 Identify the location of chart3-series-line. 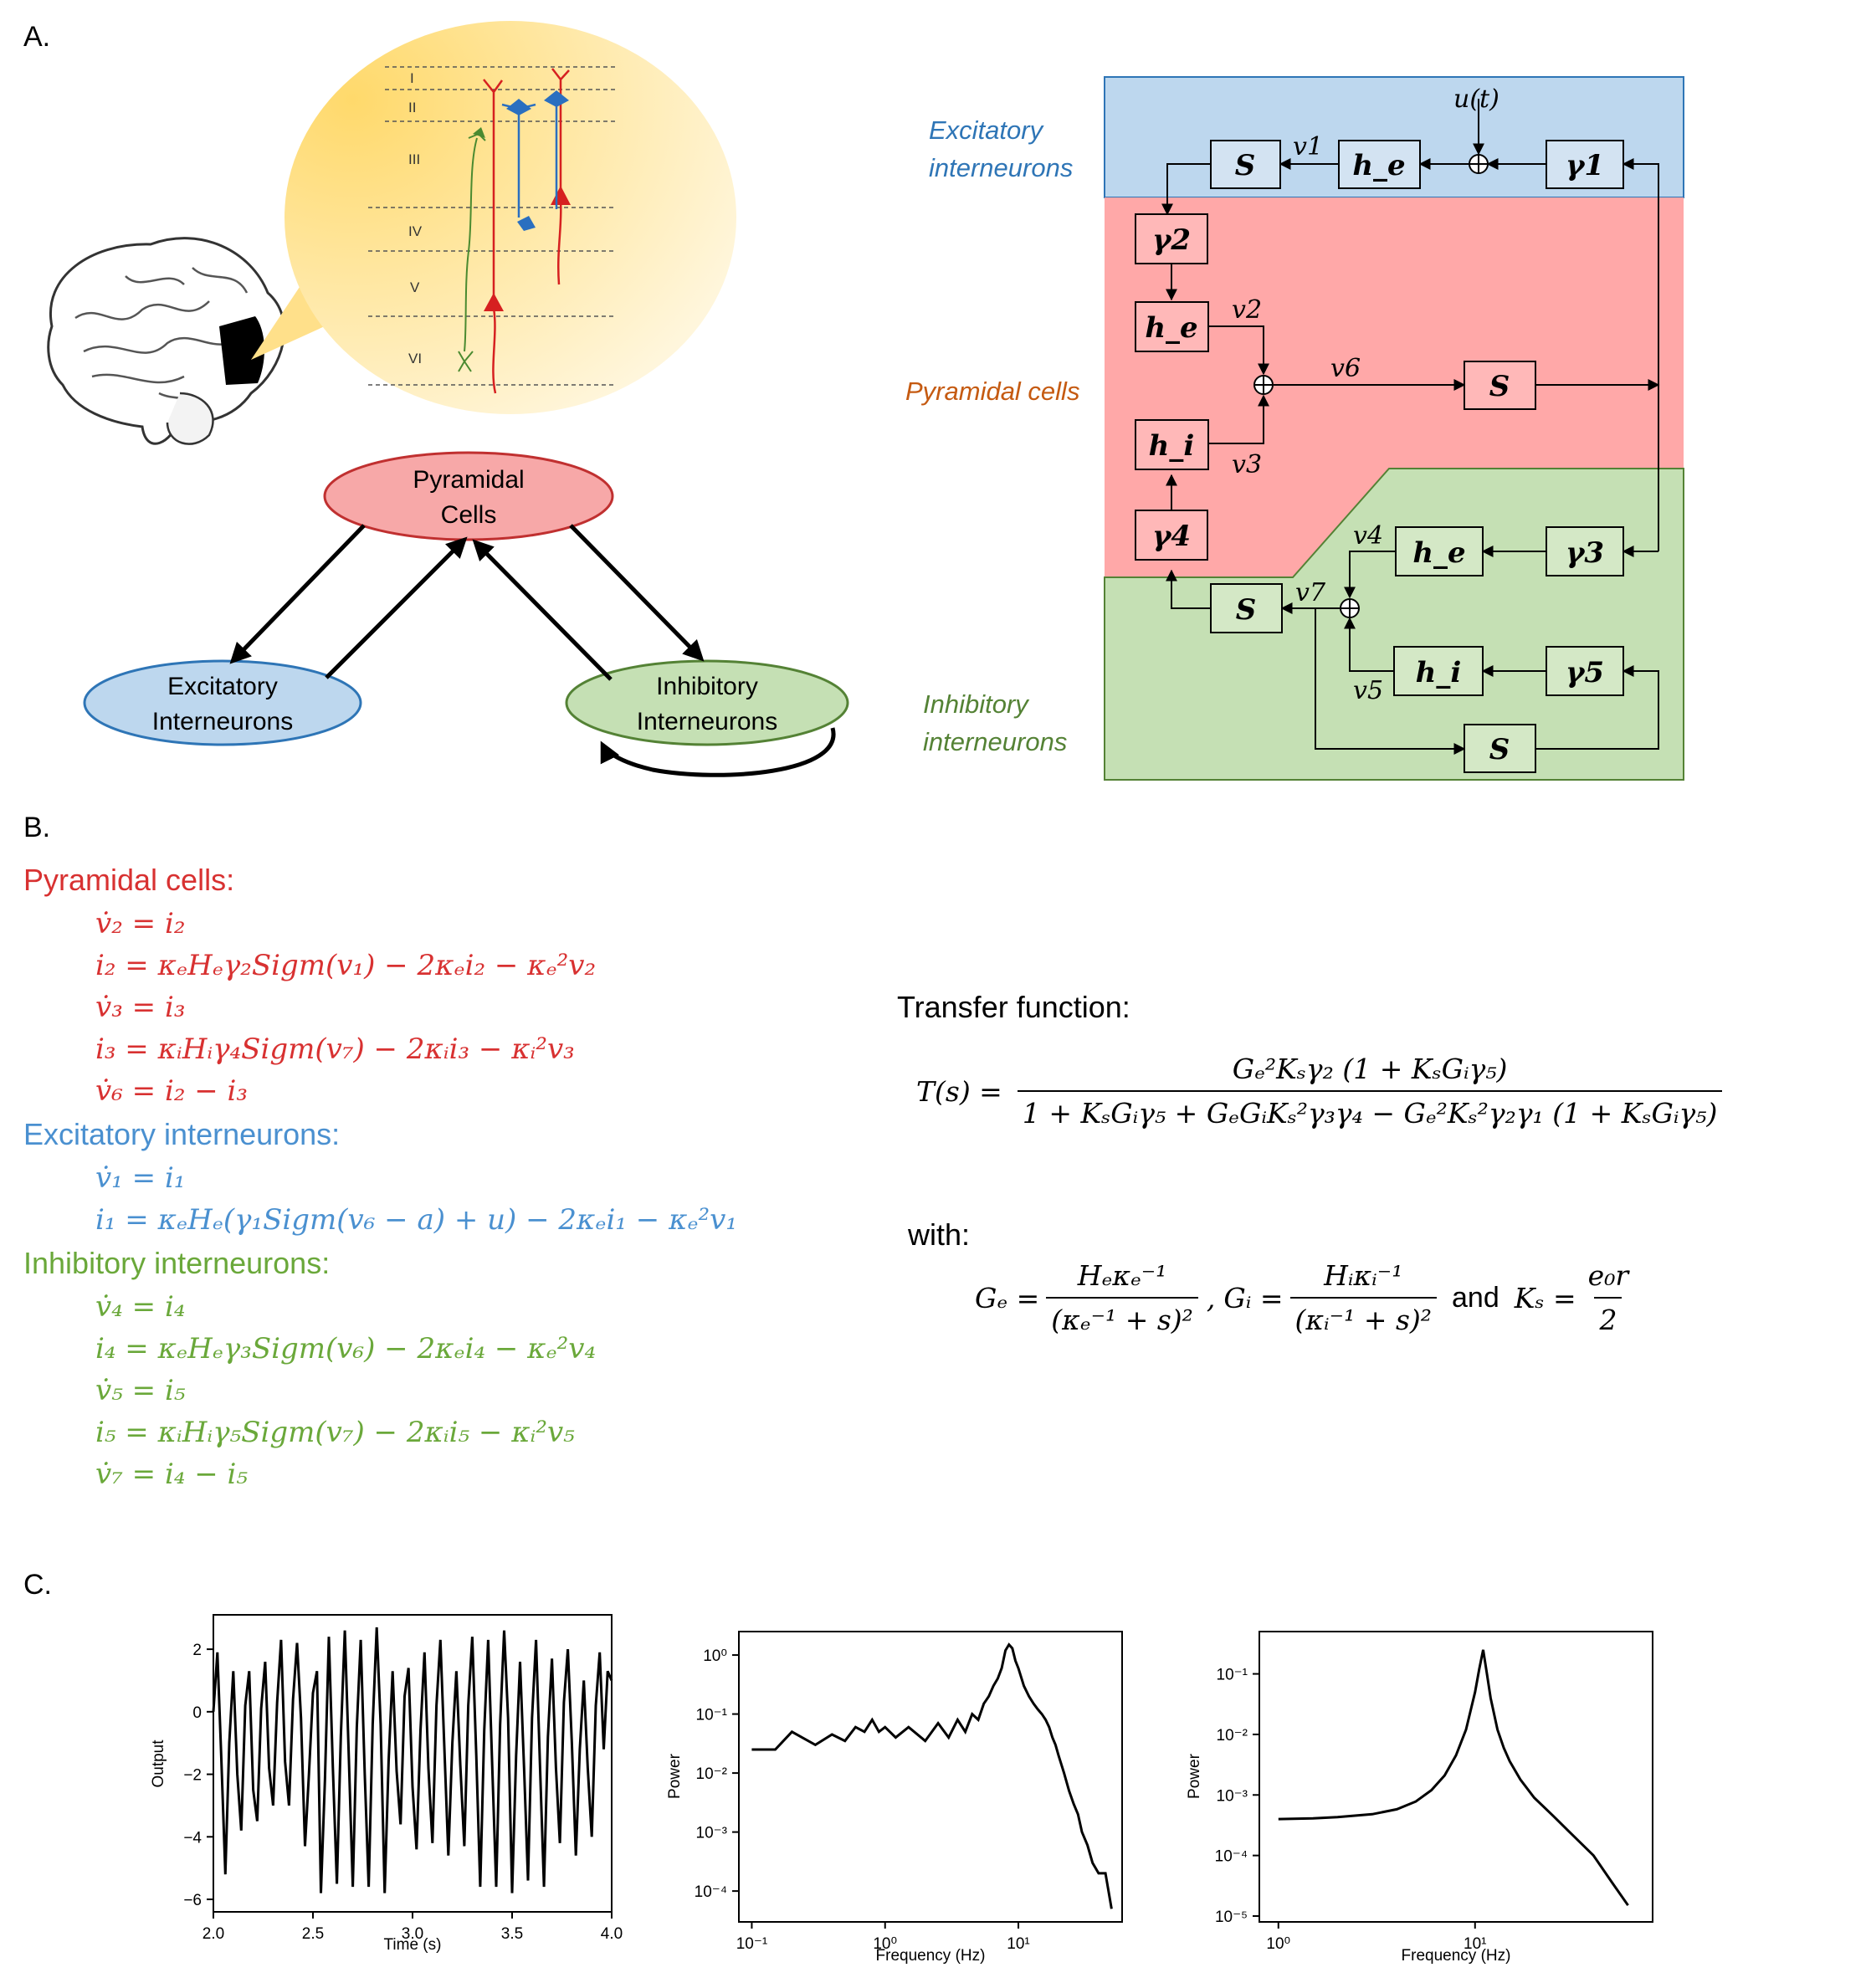
(1453, 1778).